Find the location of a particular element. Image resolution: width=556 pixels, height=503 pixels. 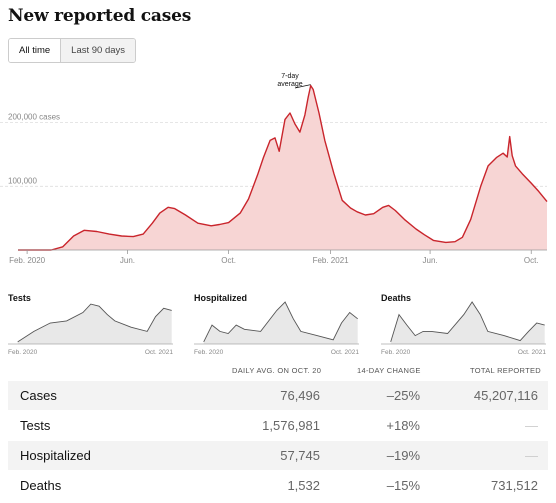

table-row-hospitalized: Hospitalized 57,745 –19% — is located at coordinates (278, 455).